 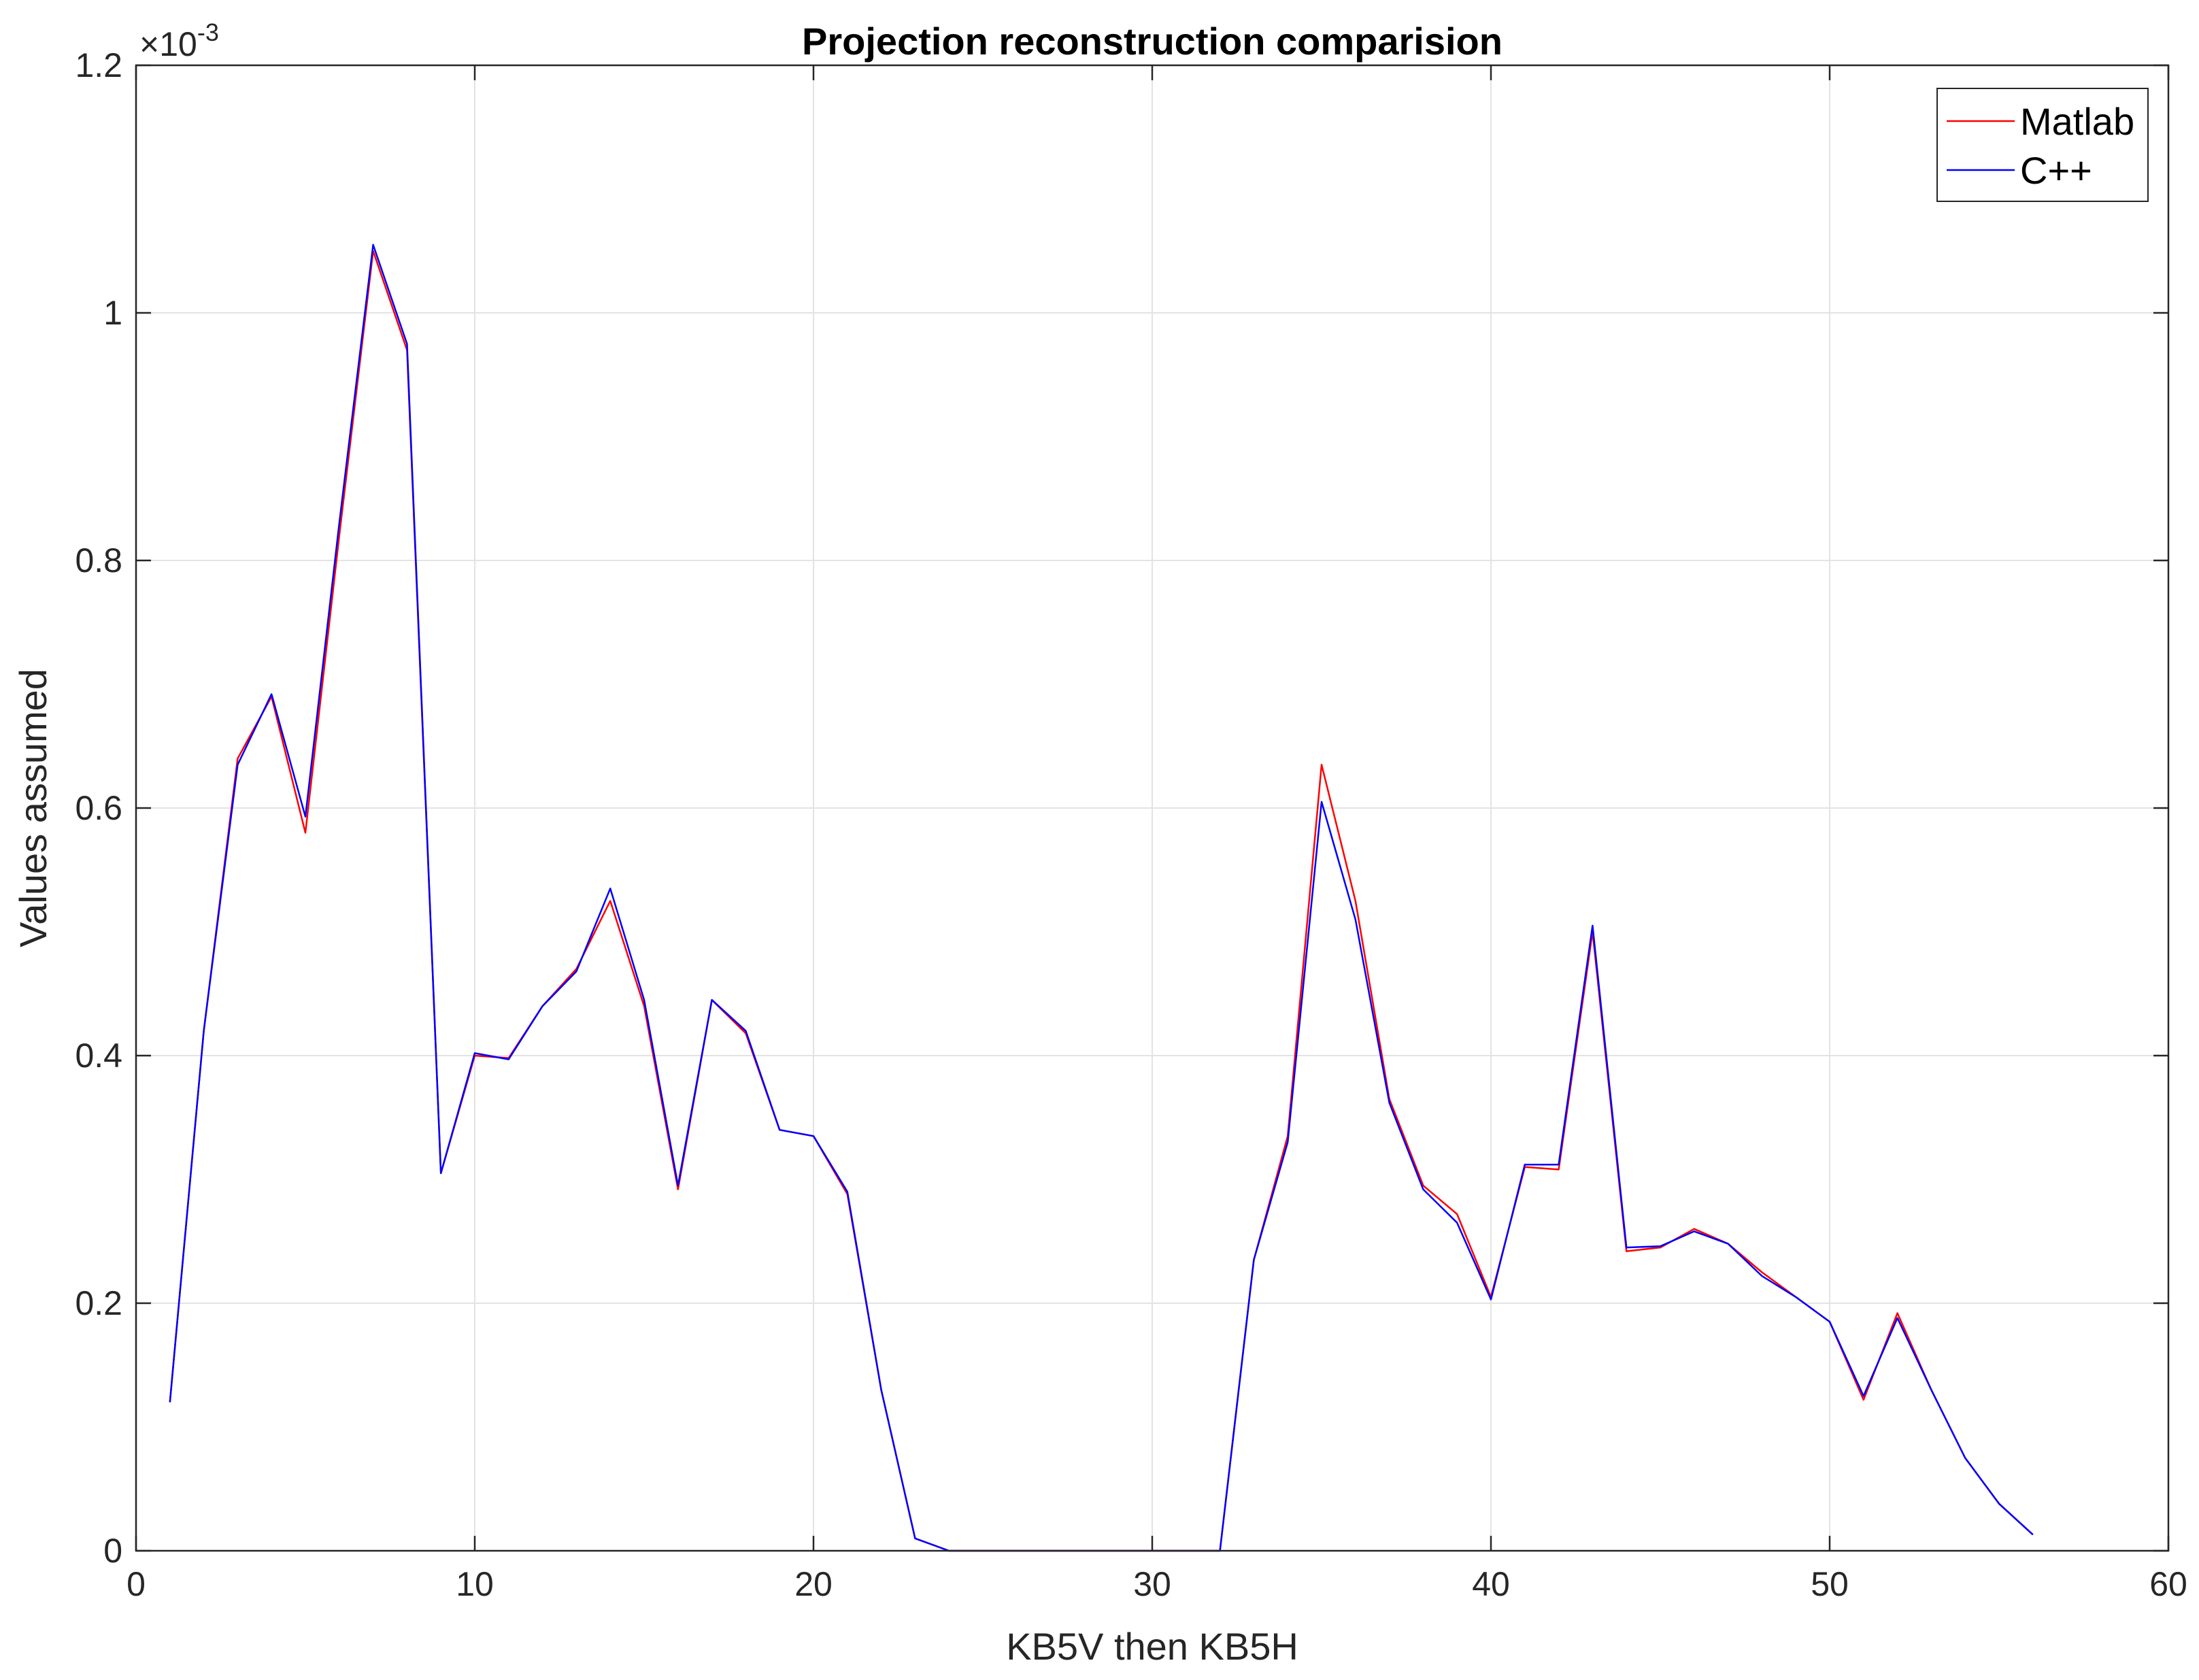 What do you see at coordinates (112, 313) in the screenshot?
I see `y-tick-label: 1` at bounding box center [112, 313].